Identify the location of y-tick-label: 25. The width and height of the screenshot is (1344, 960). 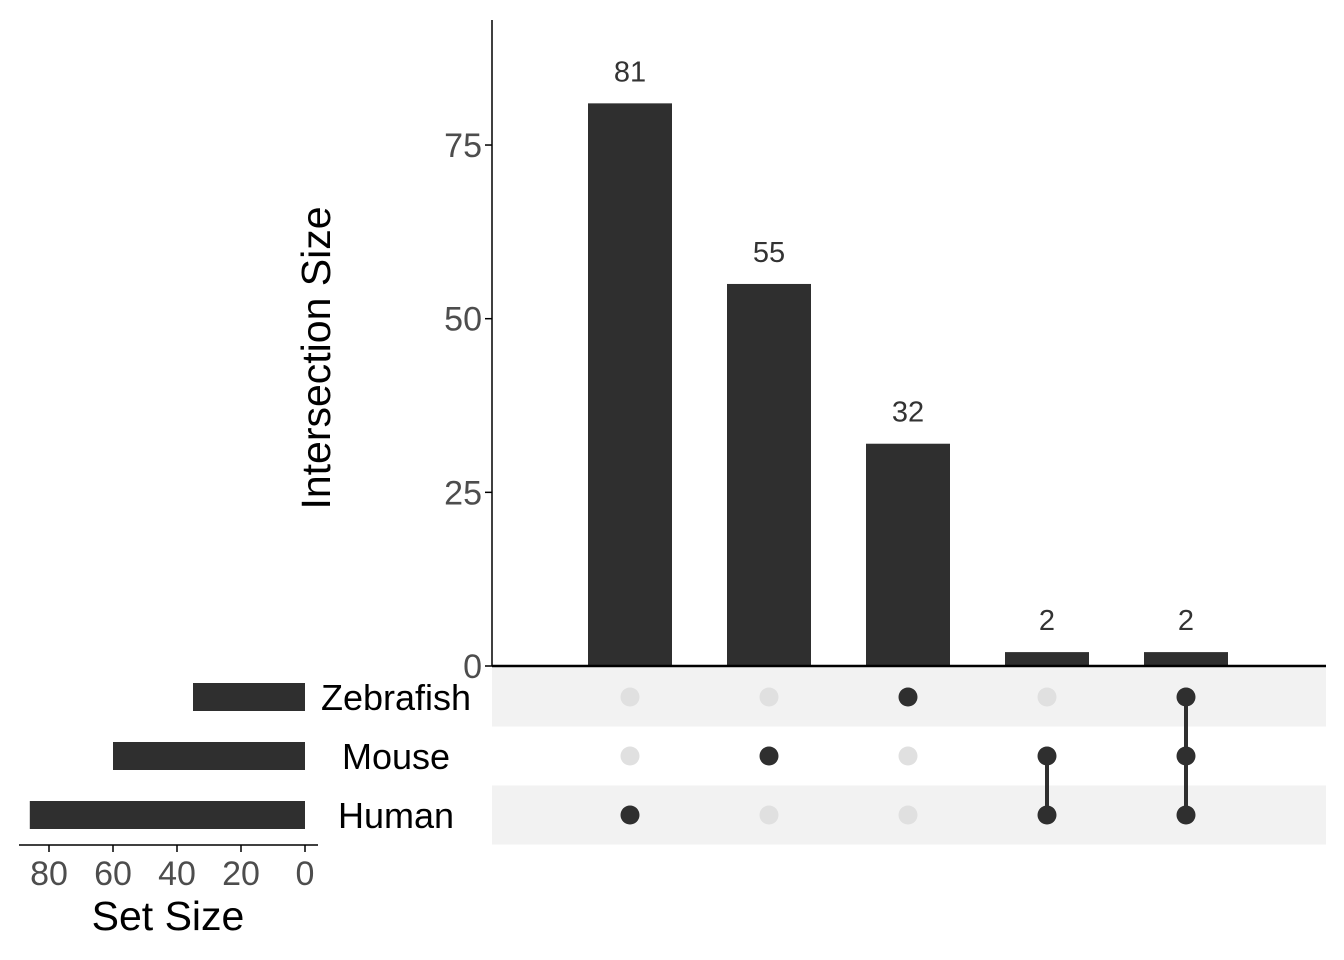
(463, 493).